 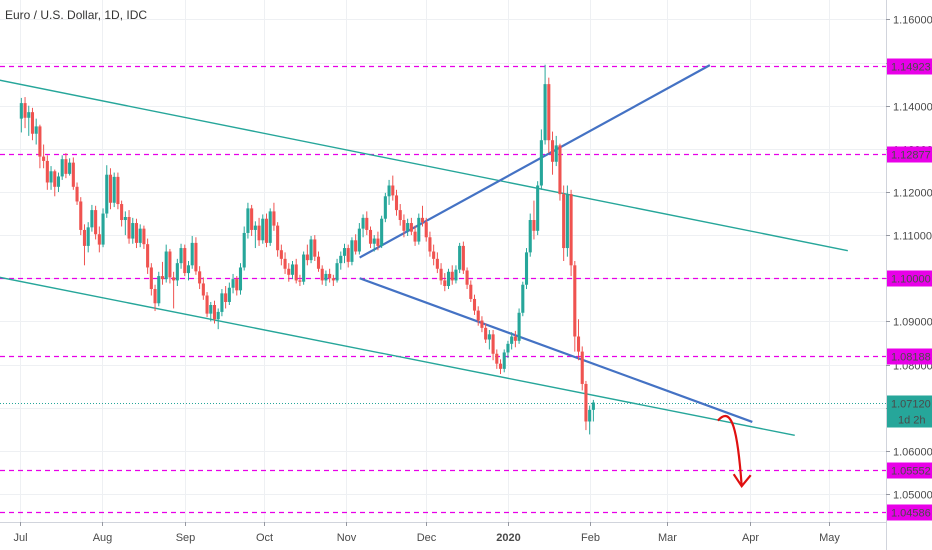 I want to click on time-axis: Jul Aug Sep Oct Nov Dec 2020 Feb Mar Apr May, so click(x=426, y=533).